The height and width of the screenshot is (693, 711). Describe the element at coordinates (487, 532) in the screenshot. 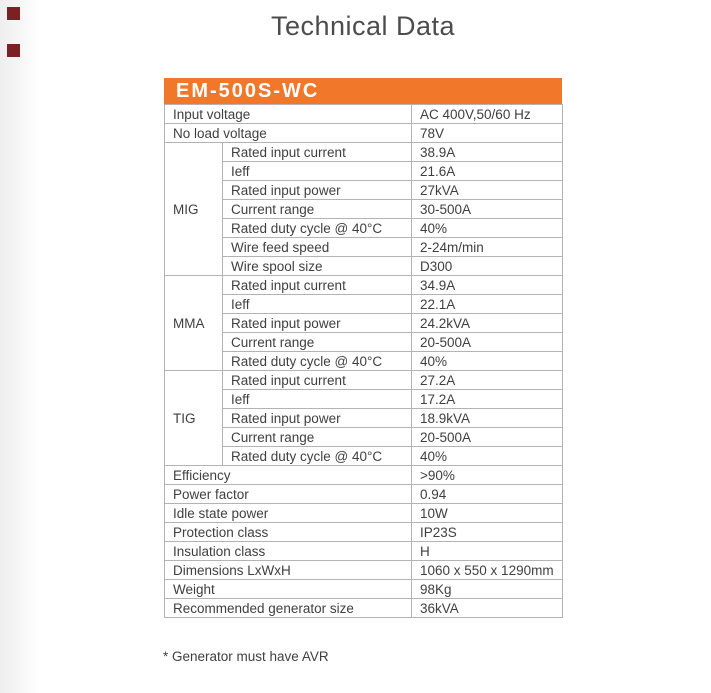

I see `value-cell: IP23S` at that location.